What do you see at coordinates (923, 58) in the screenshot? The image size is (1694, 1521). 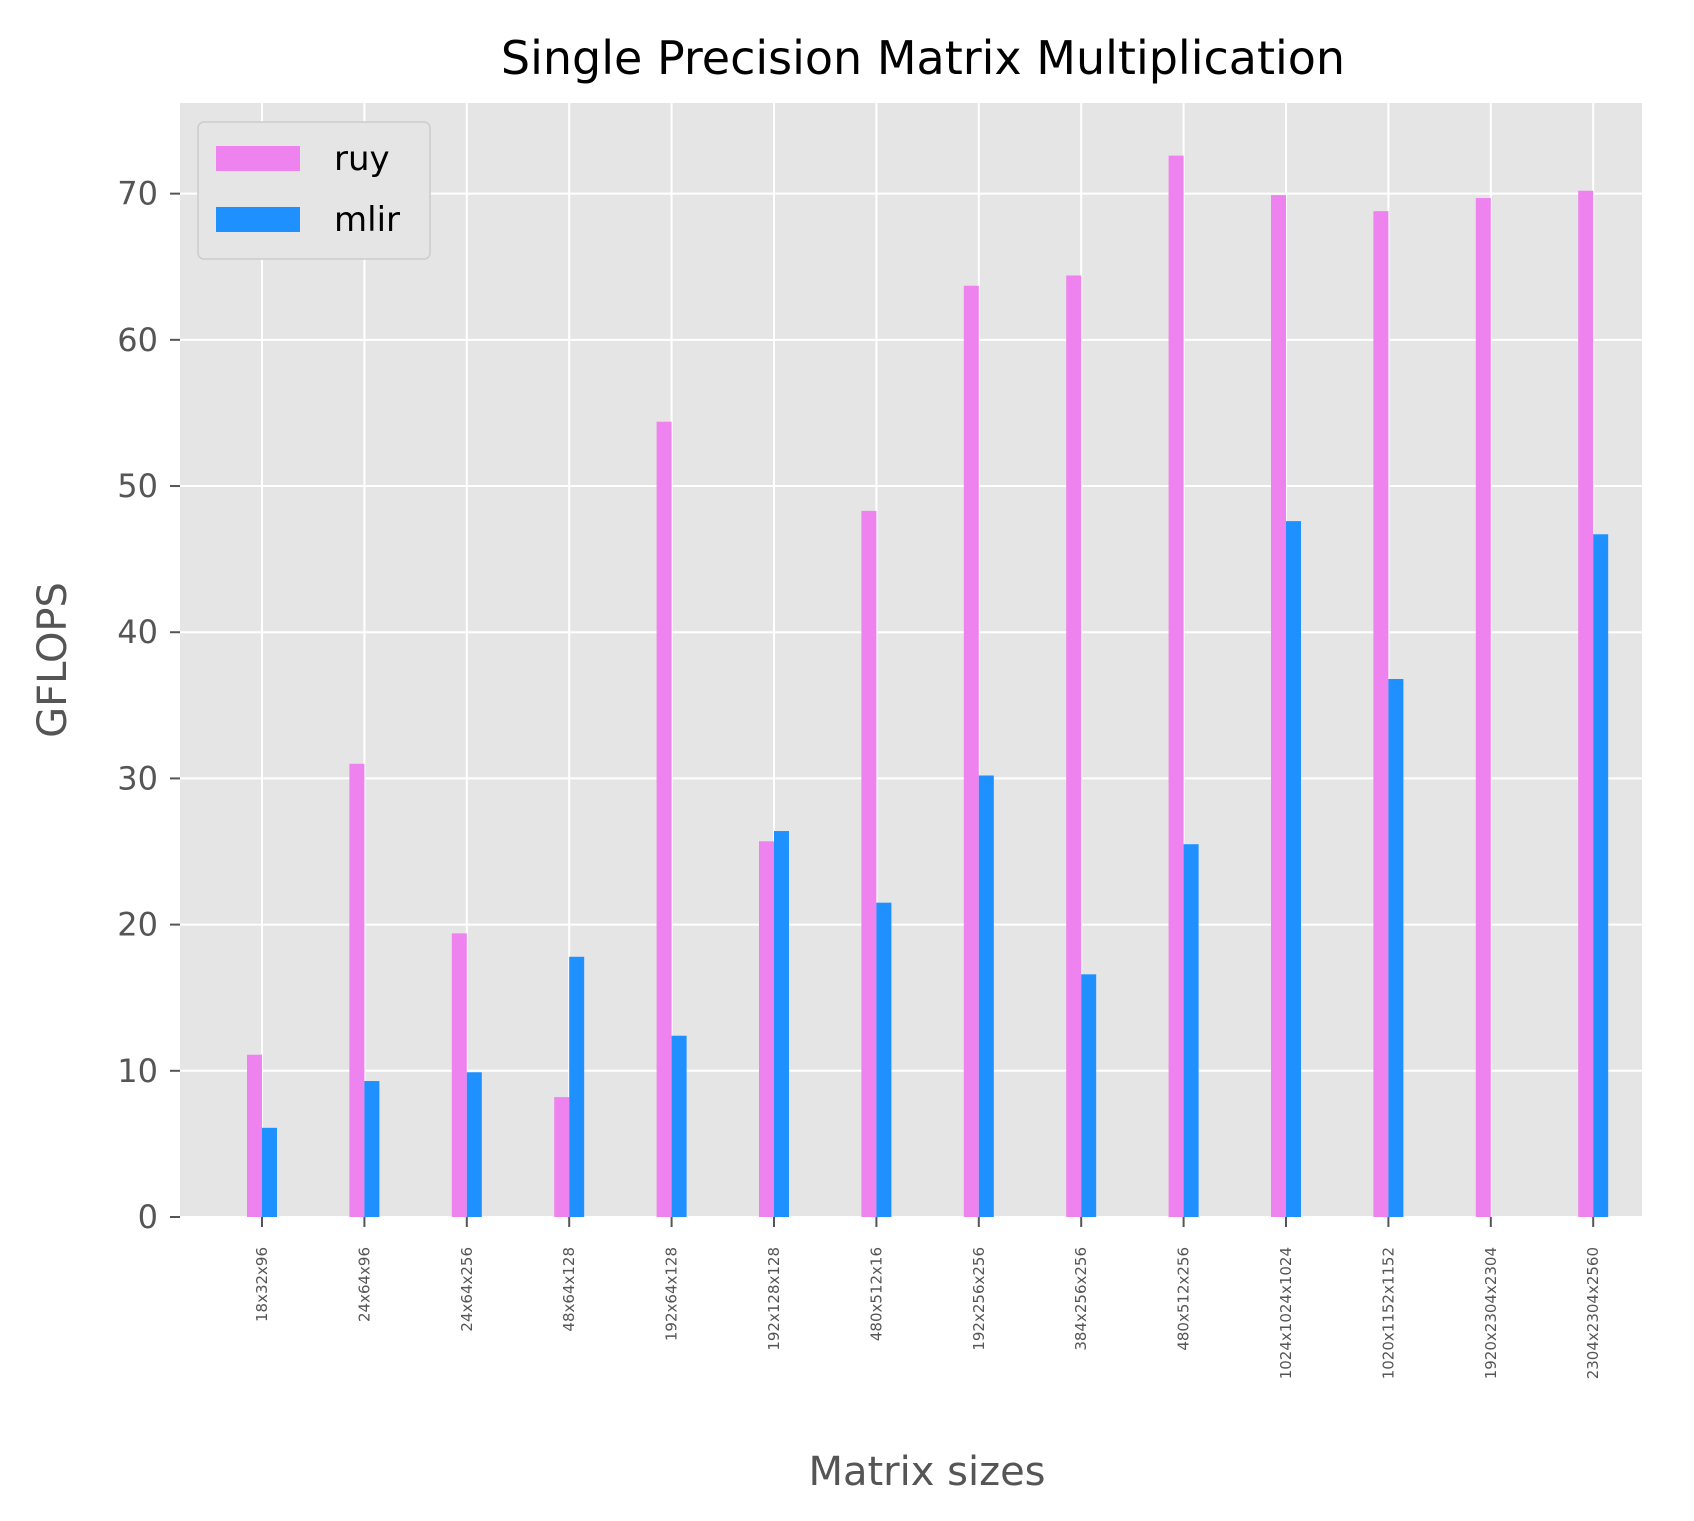 I see `chart-title: Single Precision Matrix Multiplication` at bounding box center [923, 58].